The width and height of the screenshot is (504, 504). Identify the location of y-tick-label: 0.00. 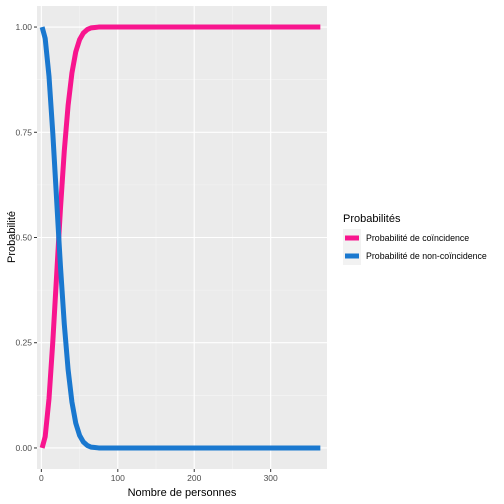
(23, 448).